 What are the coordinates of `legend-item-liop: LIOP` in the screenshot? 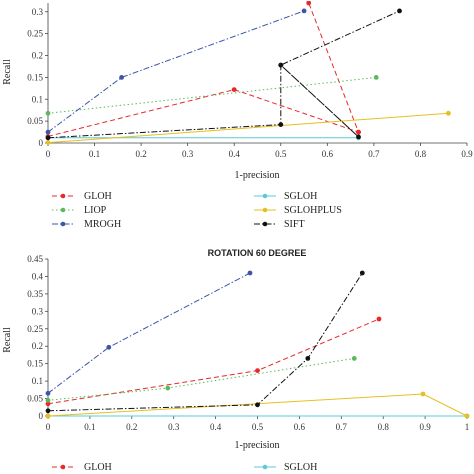 It's located at (79, 210).